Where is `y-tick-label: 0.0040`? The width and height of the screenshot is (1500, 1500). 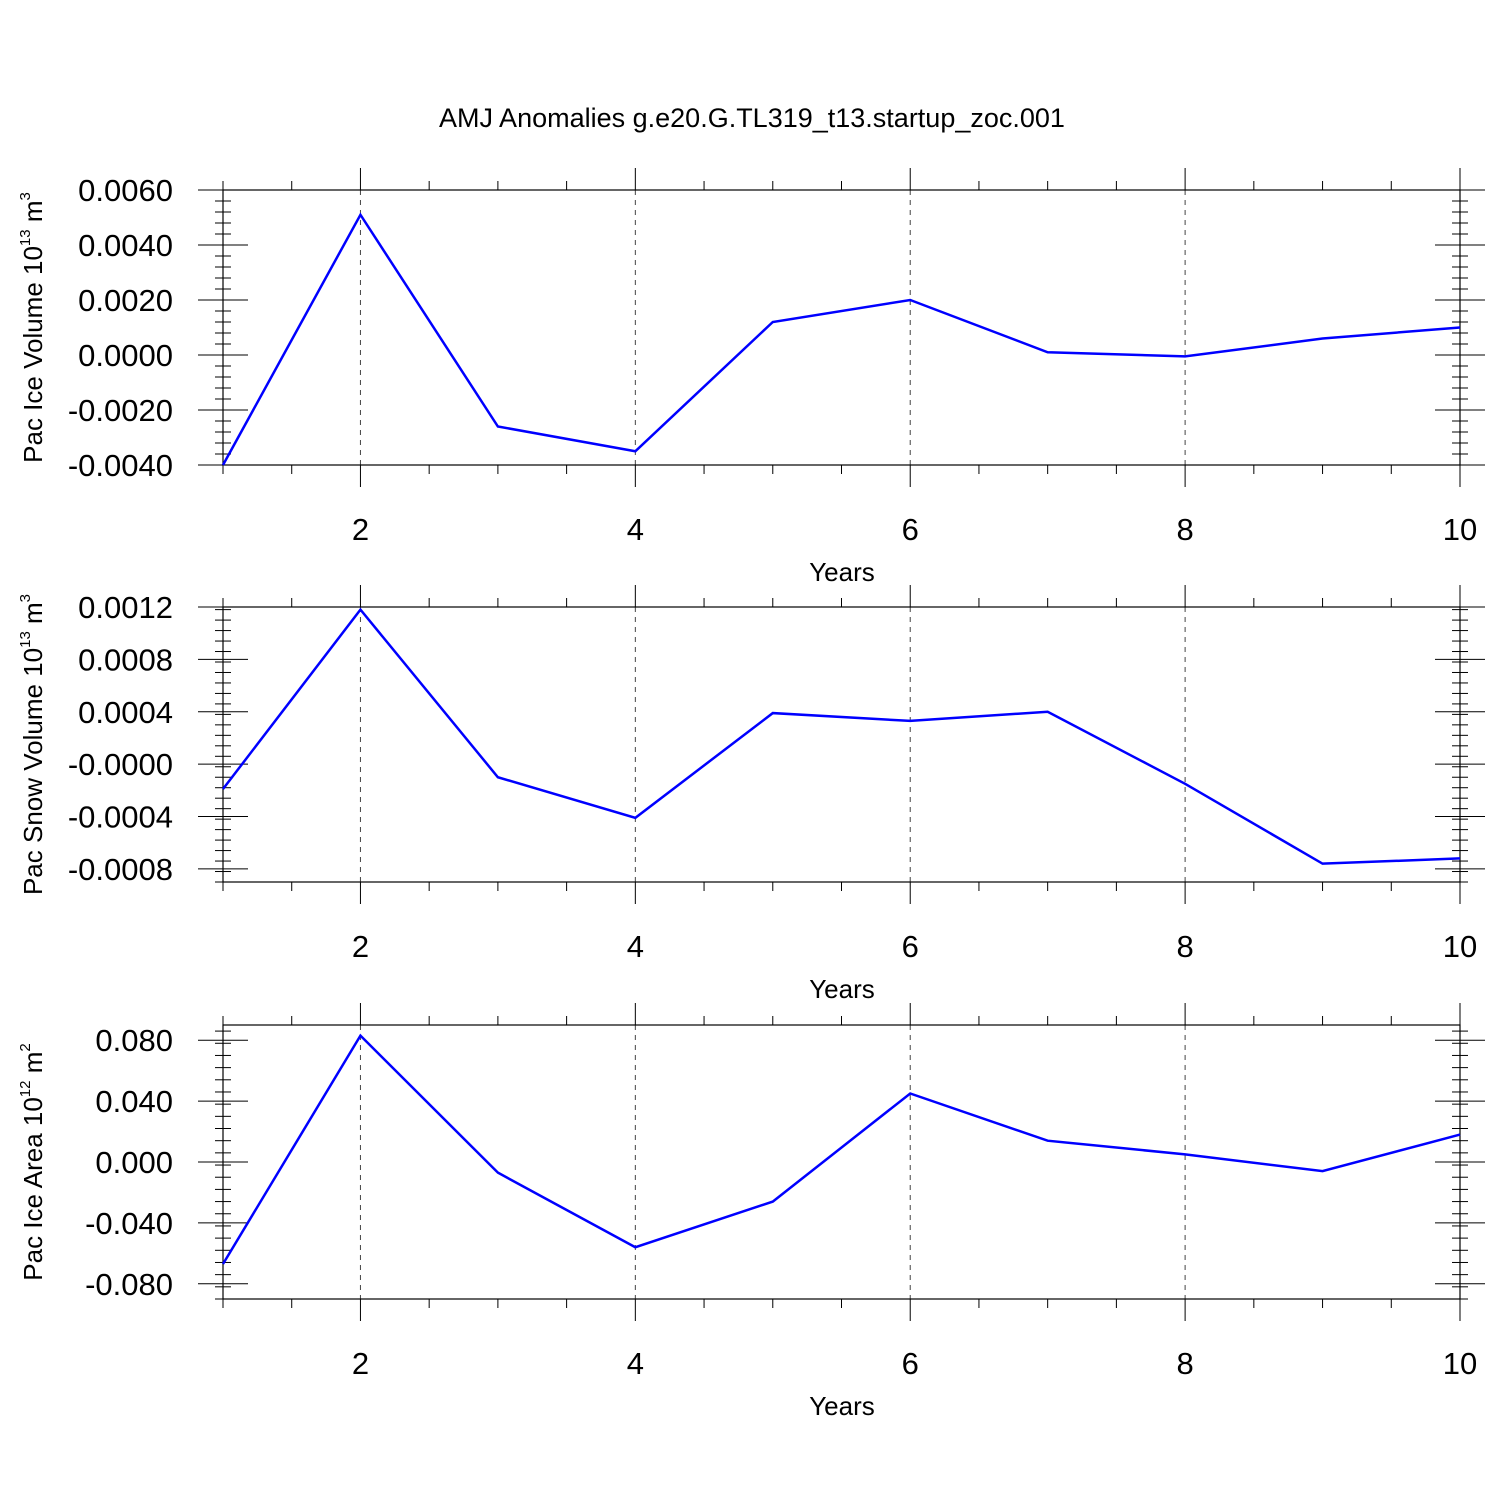 y-tick-label: 0.0040 is located at coordinates (125, 245).